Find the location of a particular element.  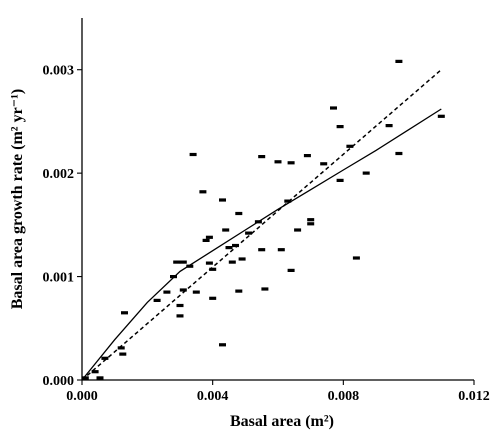

y-tick-label: 0.003 is located at coordinates (59, 71).